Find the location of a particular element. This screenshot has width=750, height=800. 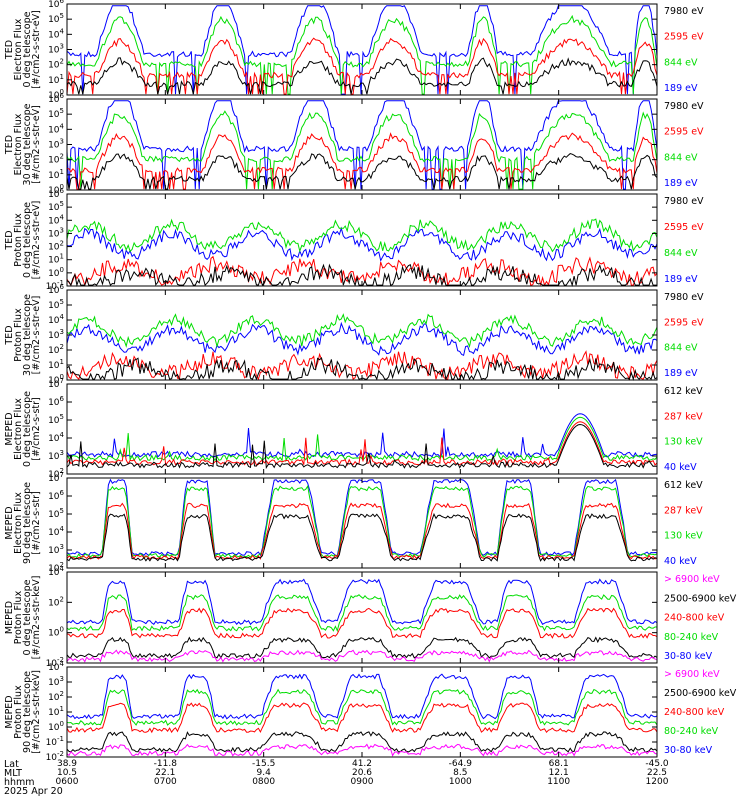

xtick-lat: -15.5 is located at coordinates (263, 764).